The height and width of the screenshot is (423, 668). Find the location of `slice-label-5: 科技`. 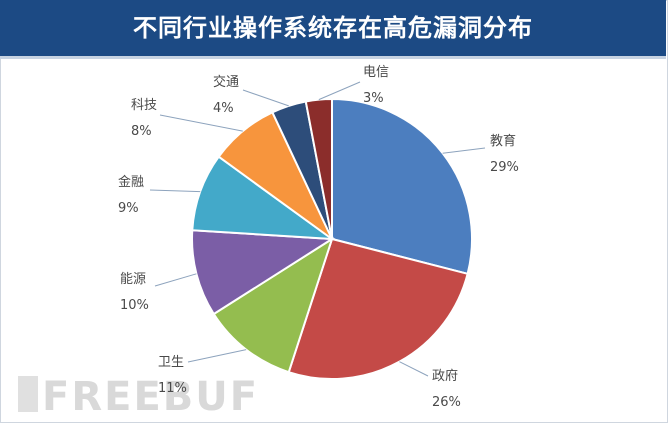

slice-label-5: 科技 is located at coordinates (144, 105).